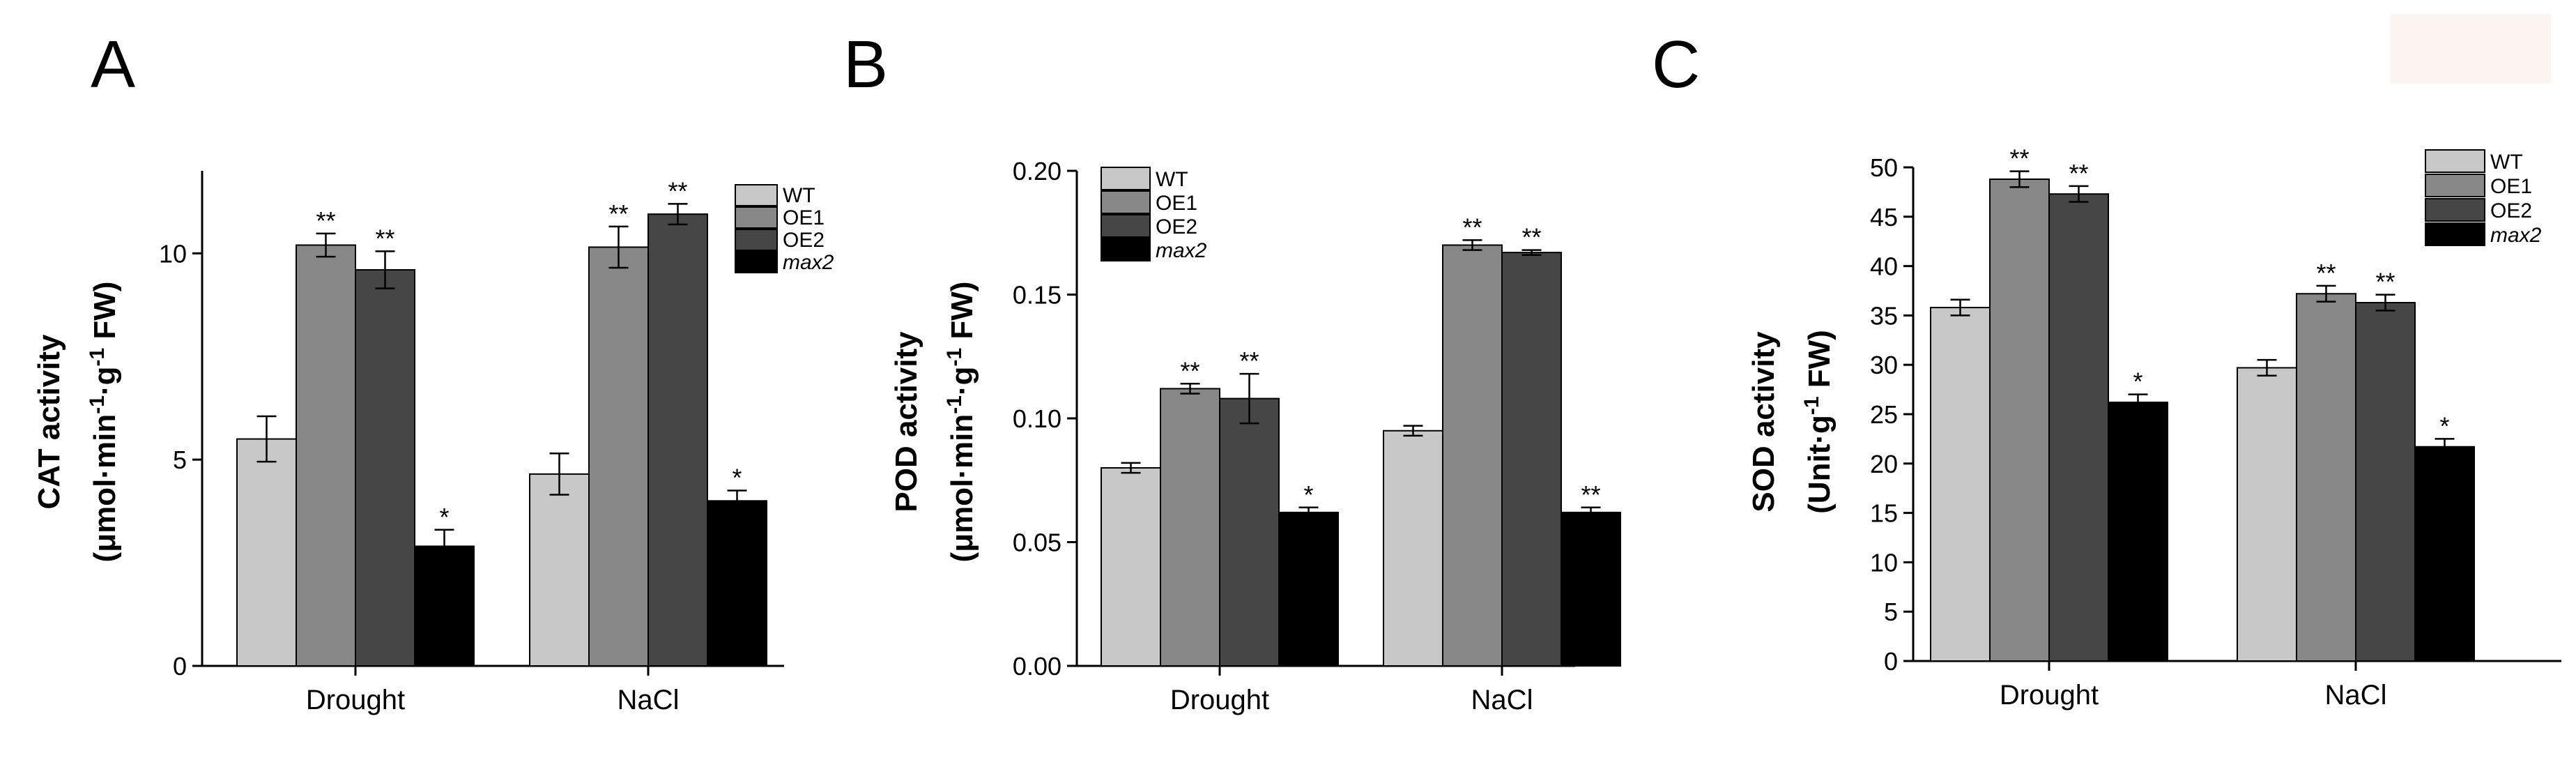 The height and width of the screenshot is (767, 2576). I want to click on panel-b-ytick-label: 0.10, so click(1037, 418).